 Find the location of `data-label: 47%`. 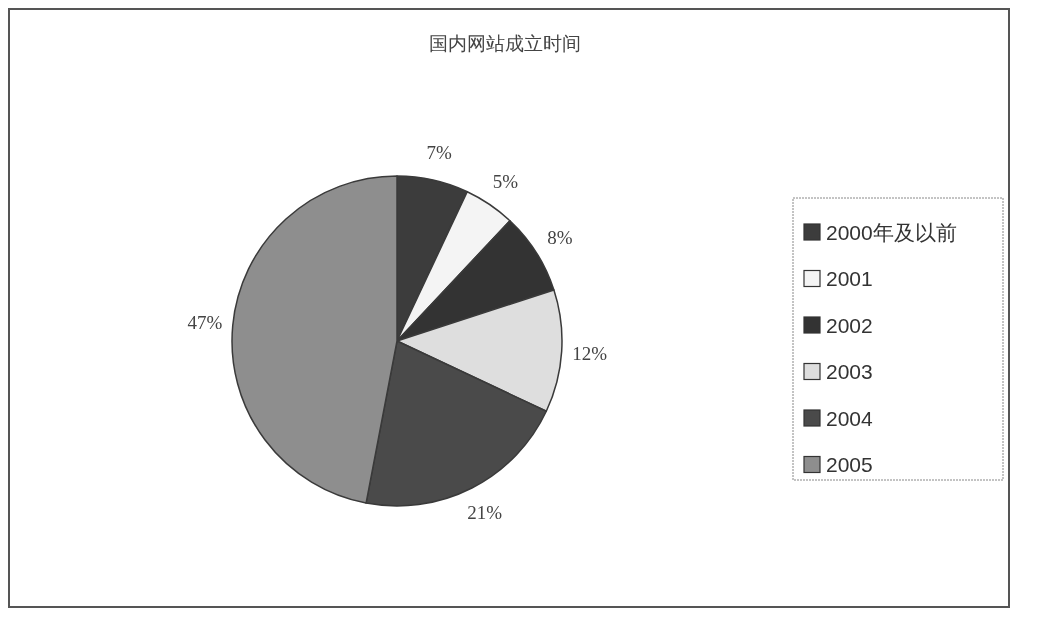

data-label: 47% is located at coordinates (205, 323).